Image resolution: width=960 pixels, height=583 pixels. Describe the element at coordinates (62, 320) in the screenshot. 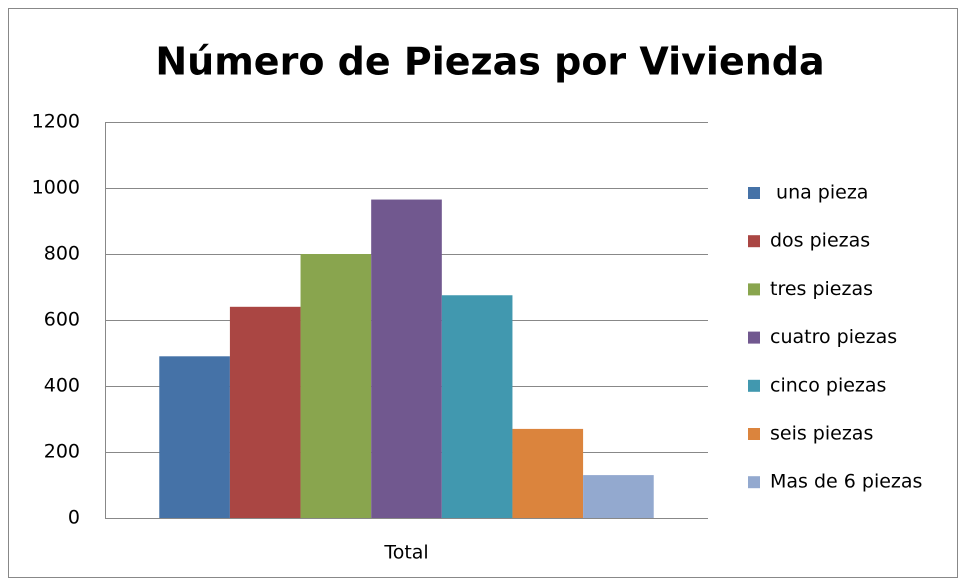

I see `y-tick-label: 600` at that location.